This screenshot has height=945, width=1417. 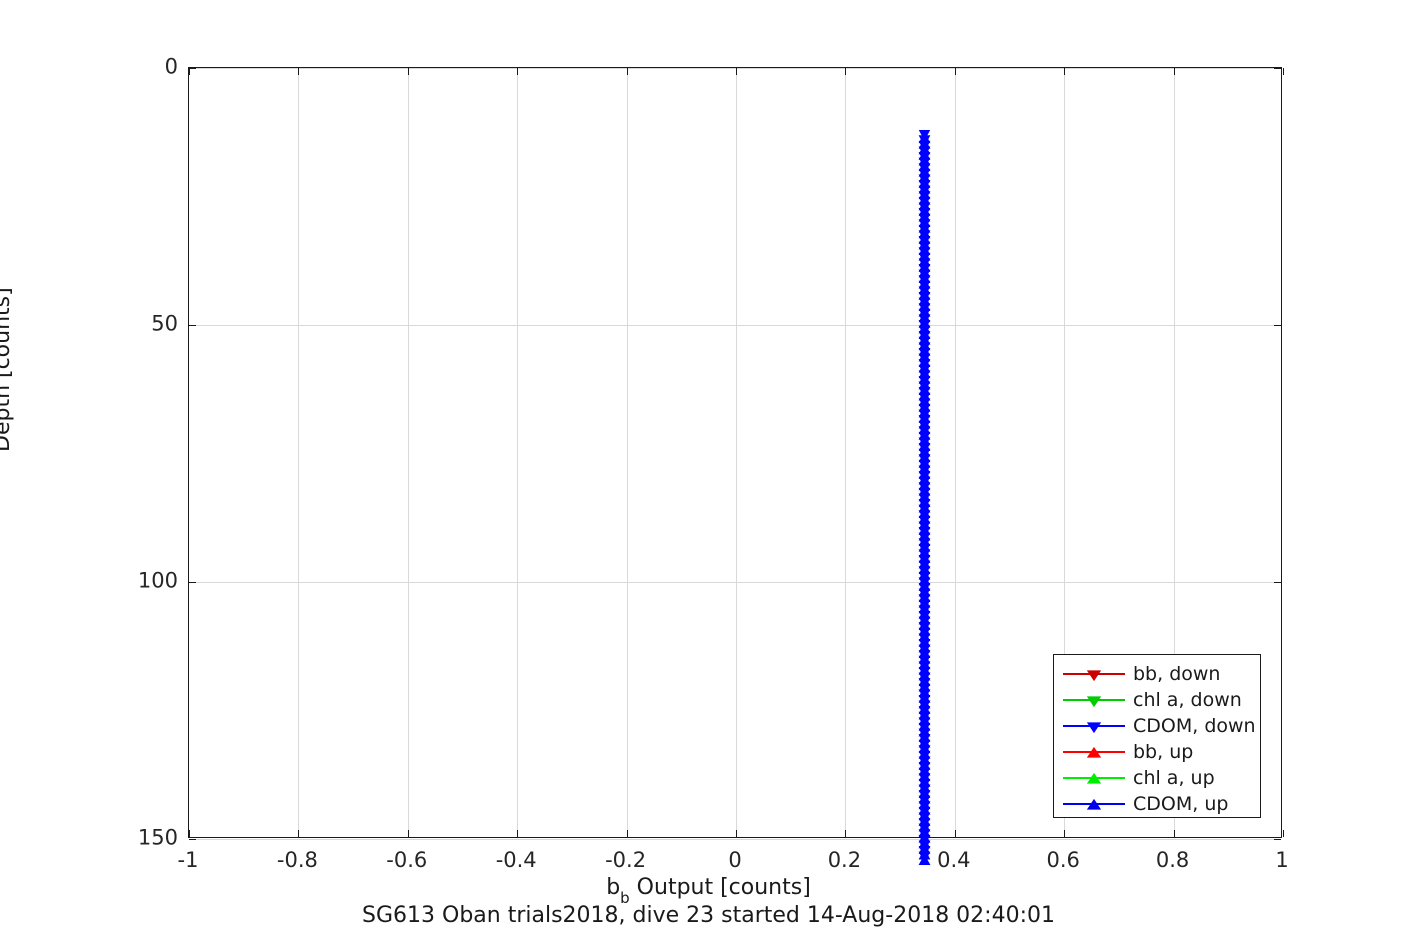 I want to click on legend-entry: chl a, up, so click(x=1157, y=778).